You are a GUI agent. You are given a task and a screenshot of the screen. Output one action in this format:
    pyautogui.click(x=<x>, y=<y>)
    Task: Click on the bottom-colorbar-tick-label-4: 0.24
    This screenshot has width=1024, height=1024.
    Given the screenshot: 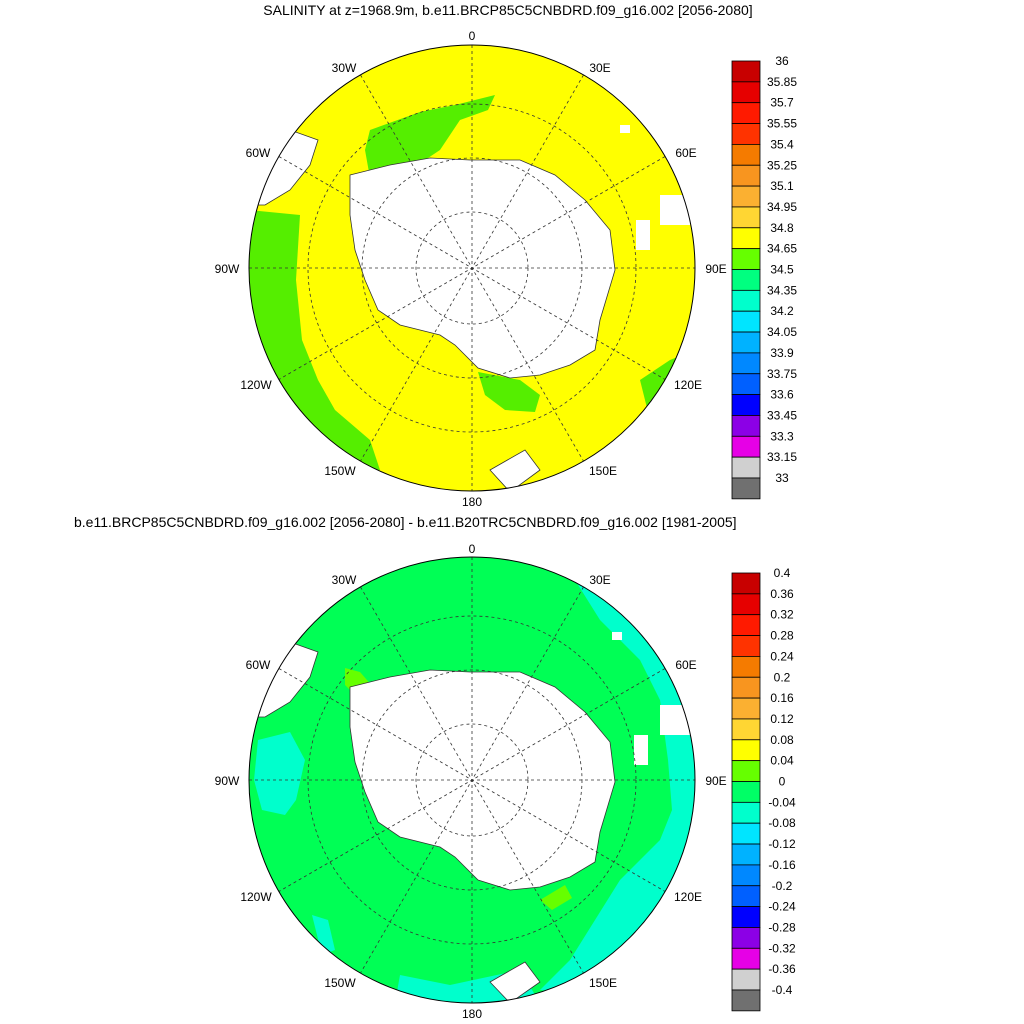 What is the action you would take?
    pyautogui.click(x=782, y=656)
    